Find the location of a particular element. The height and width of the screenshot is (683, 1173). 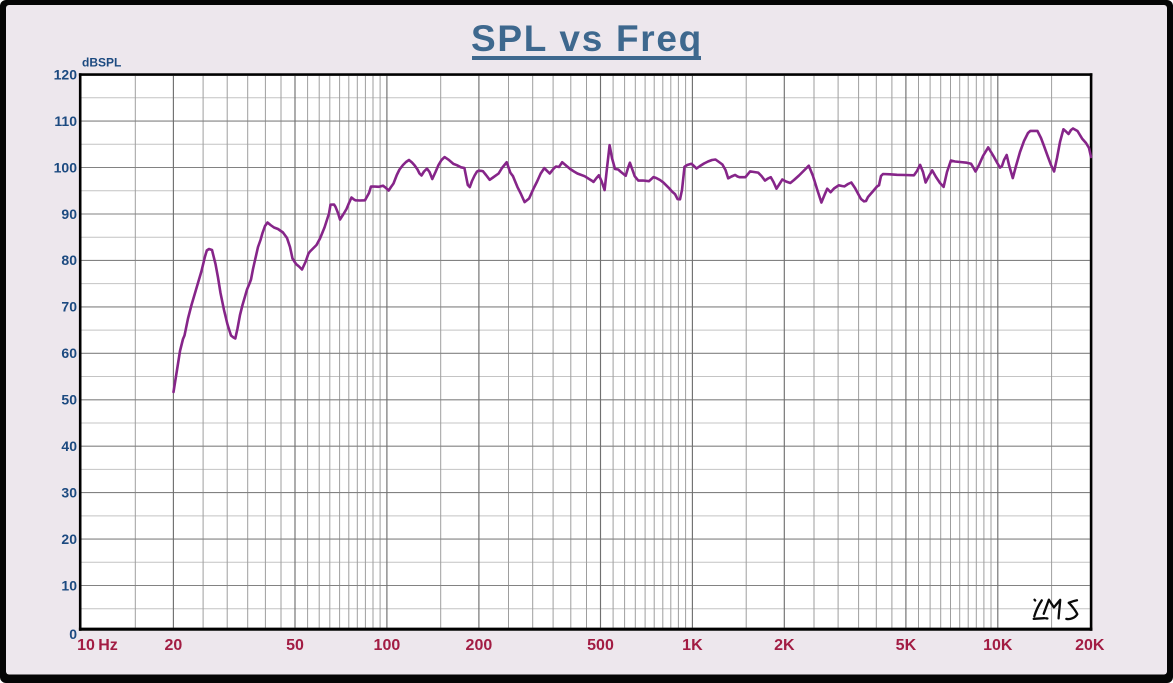

svg-text: 200 is located at coordinates (479, 645).